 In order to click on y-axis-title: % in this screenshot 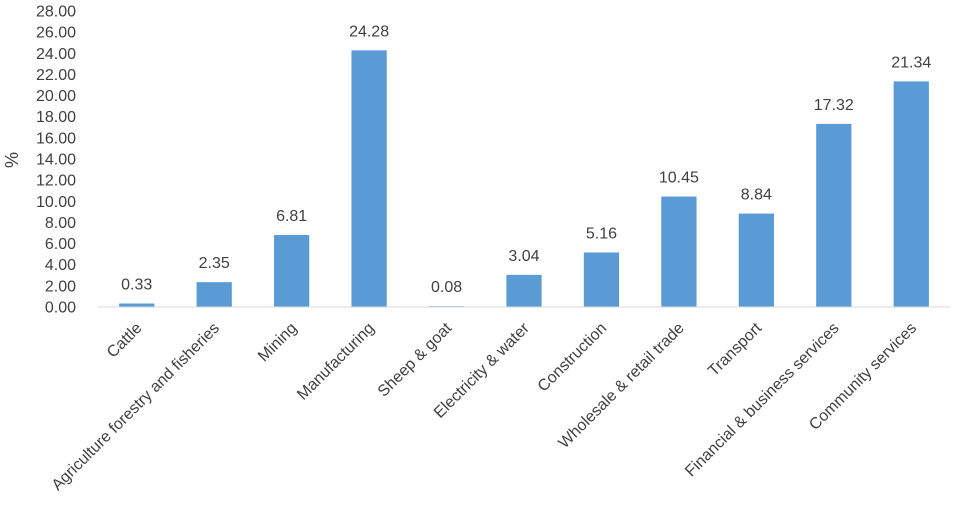, I will do `click(12, 160)`.